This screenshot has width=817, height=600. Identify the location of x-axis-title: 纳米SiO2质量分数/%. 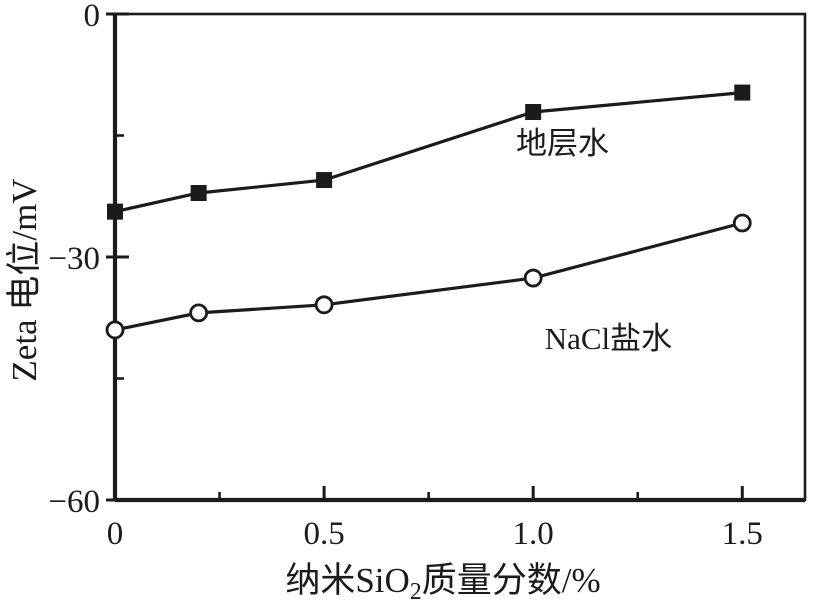
(442, 580).